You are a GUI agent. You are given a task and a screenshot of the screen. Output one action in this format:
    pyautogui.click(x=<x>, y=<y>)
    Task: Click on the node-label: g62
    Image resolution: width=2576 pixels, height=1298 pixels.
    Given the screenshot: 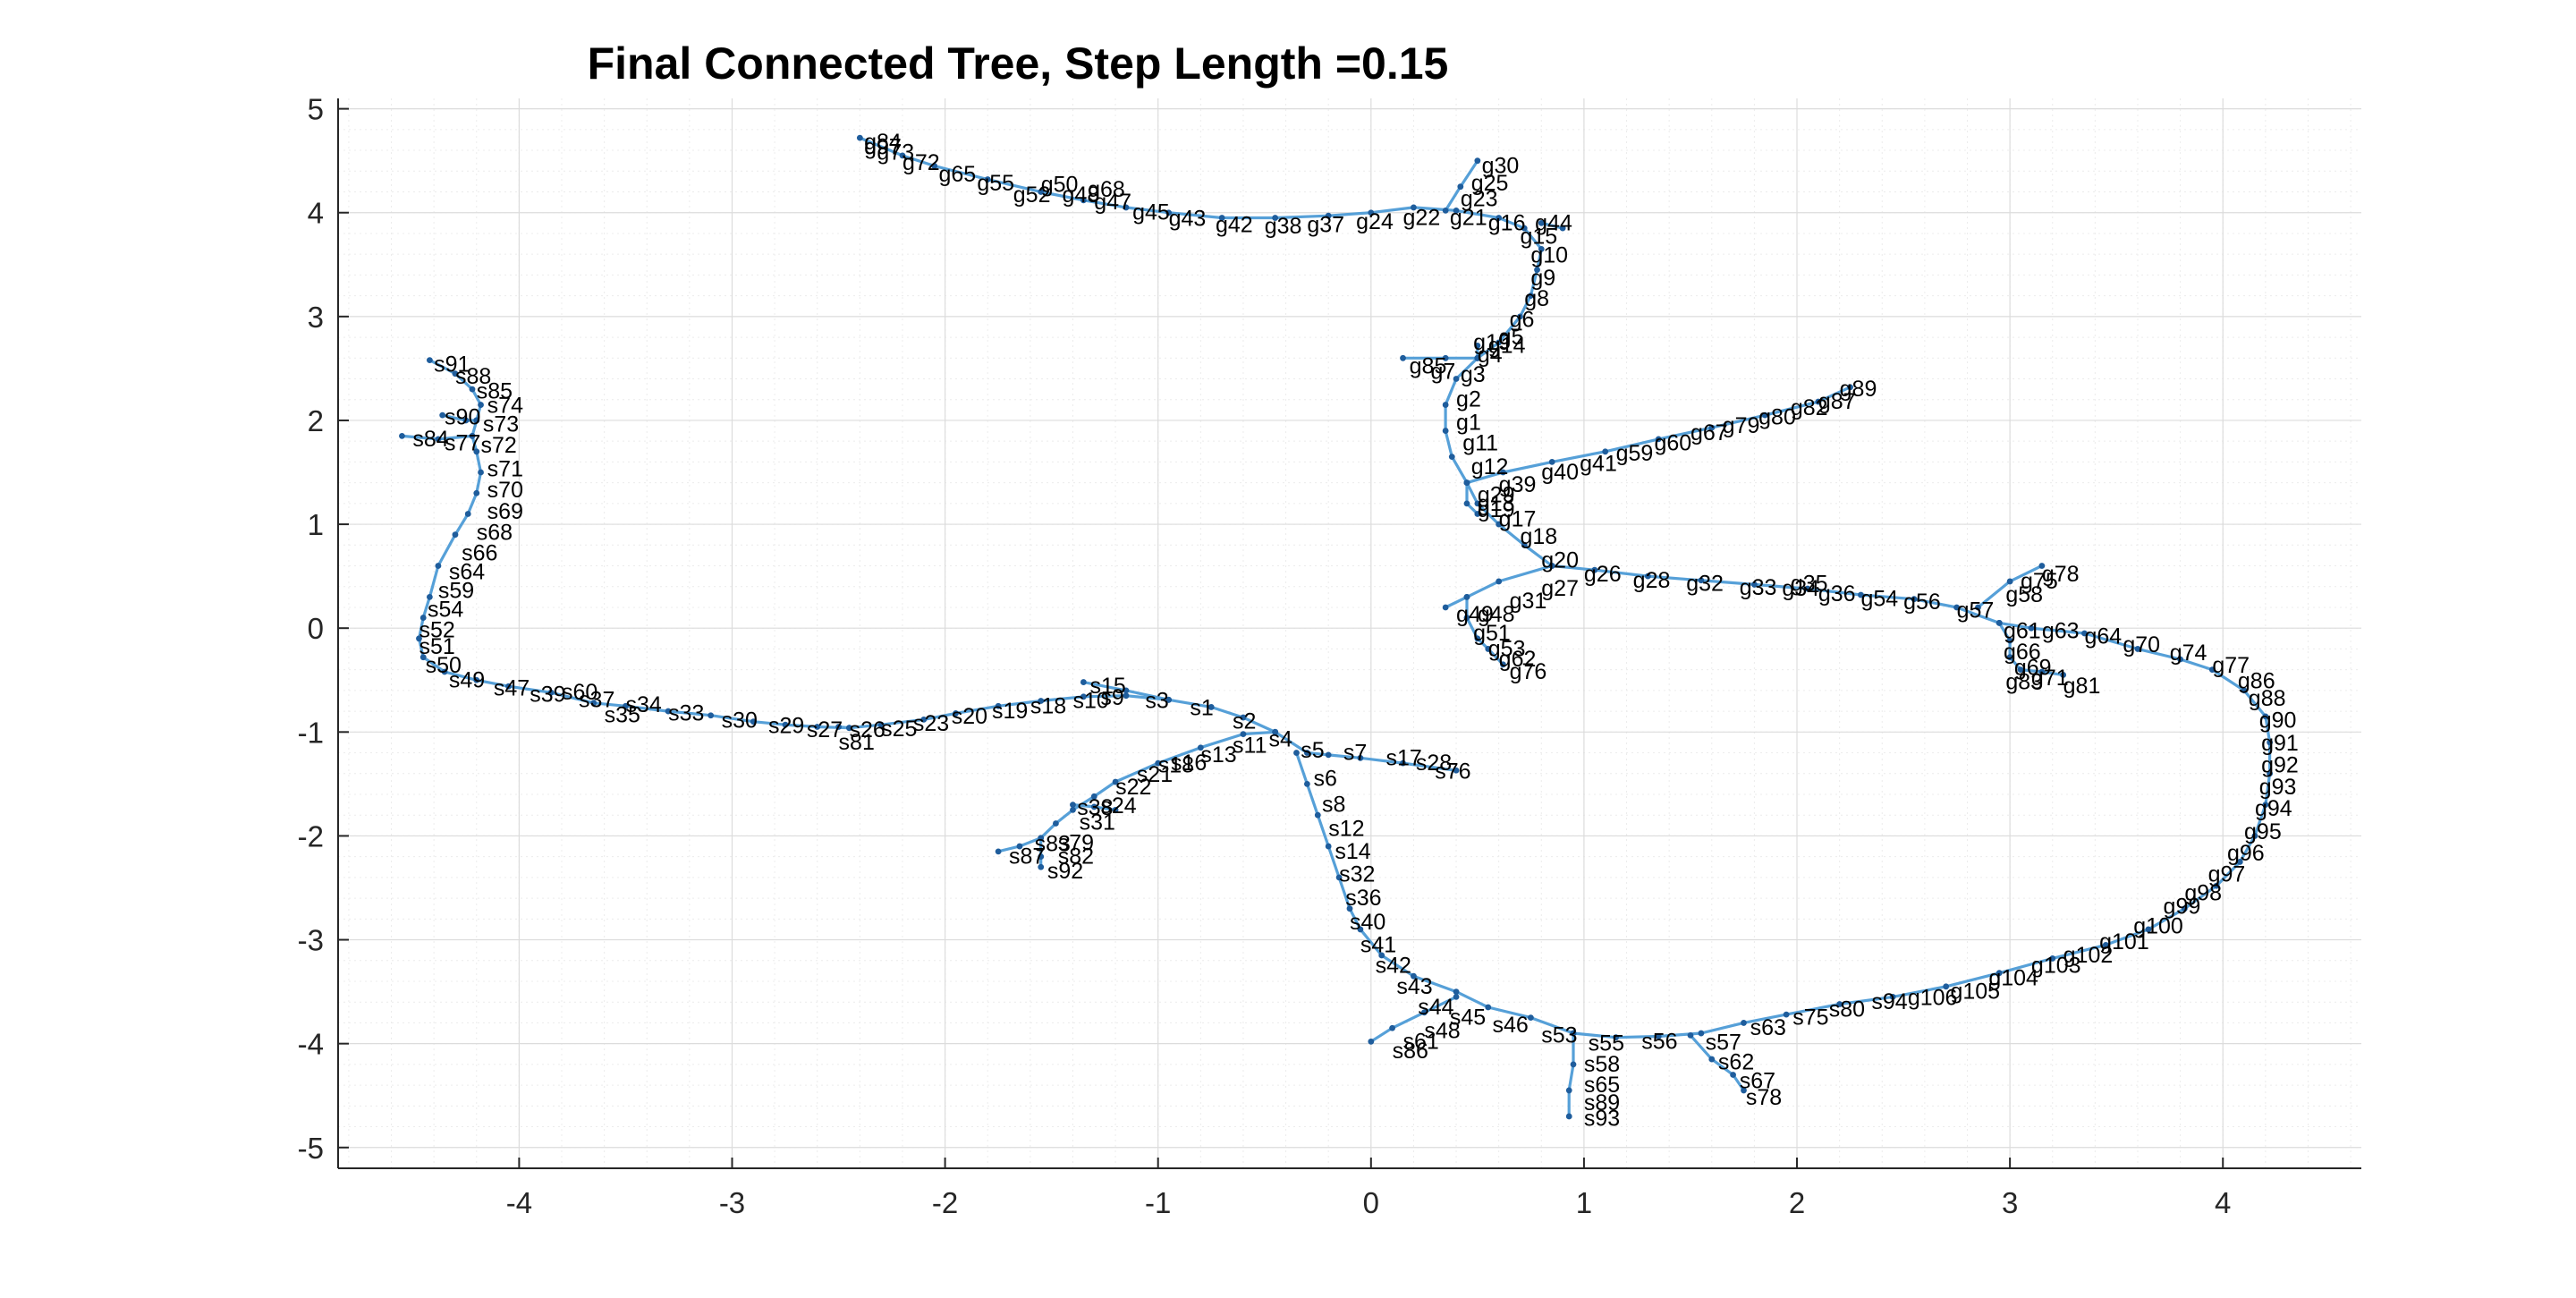 What is the action you would take?
    pyautogui.click(x=1518, y=659)
    